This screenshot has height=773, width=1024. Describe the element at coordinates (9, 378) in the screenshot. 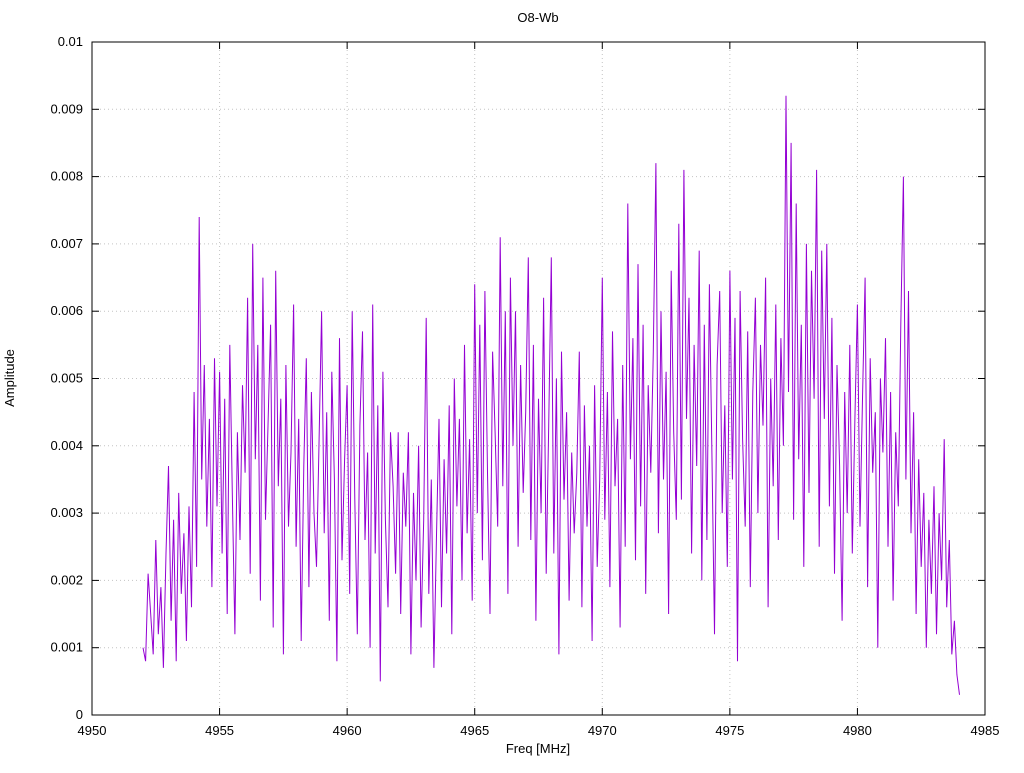

I see `y-axis-label: Amplitude` at that location.